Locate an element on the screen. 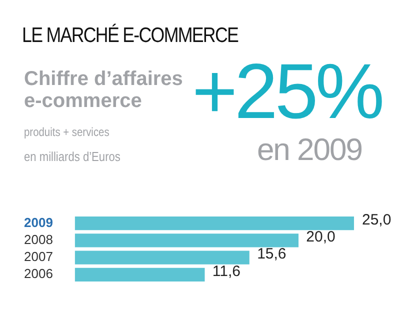  y-tick-label: 2009 is located at coordinates (38, 222).